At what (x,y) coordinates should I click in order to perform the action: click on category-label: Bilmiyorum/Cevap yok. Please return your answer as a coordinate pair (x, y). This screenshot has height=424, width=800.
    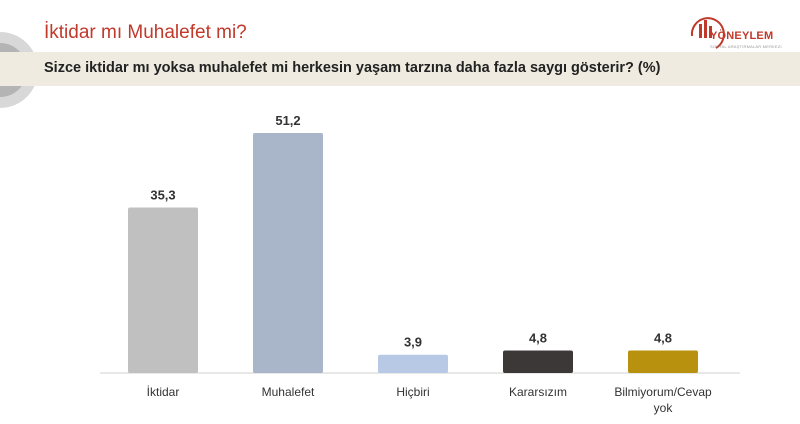
    Looking at the image, I should click on (663, 400).